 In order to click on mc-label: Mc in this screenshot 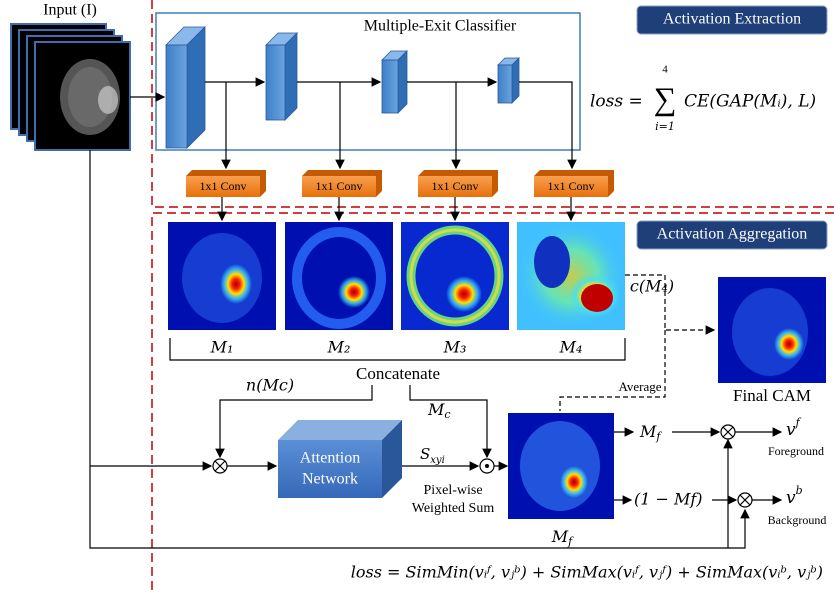, I will do `click(439, 411)`.